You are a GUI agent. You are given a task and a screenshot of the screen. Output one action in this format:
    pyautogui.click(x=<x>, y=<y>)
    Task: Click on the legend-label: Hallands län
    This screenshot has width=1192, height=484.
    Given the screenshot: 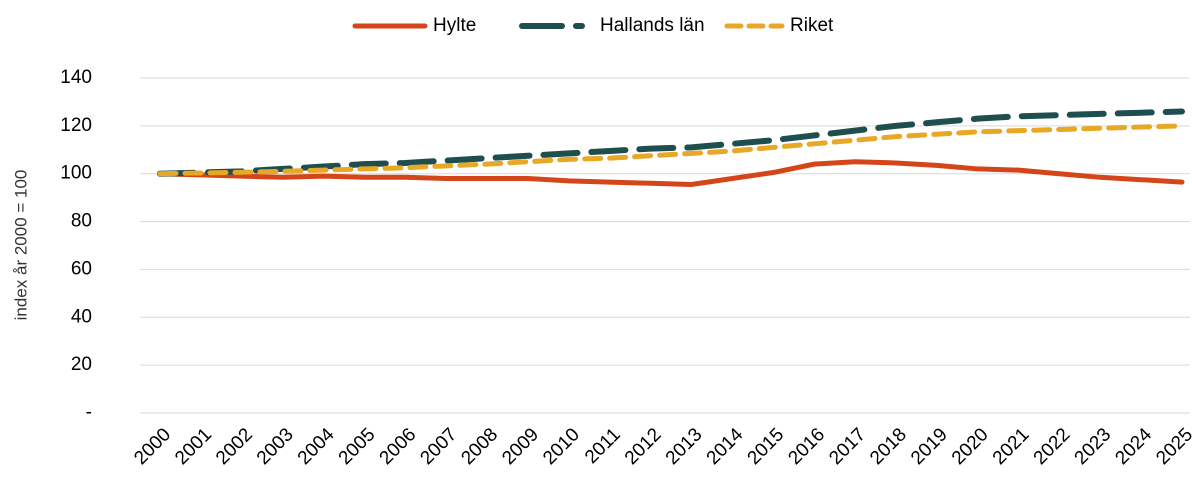 What is the action you would take?
    pyautogui.click(x=652, y=25)
    